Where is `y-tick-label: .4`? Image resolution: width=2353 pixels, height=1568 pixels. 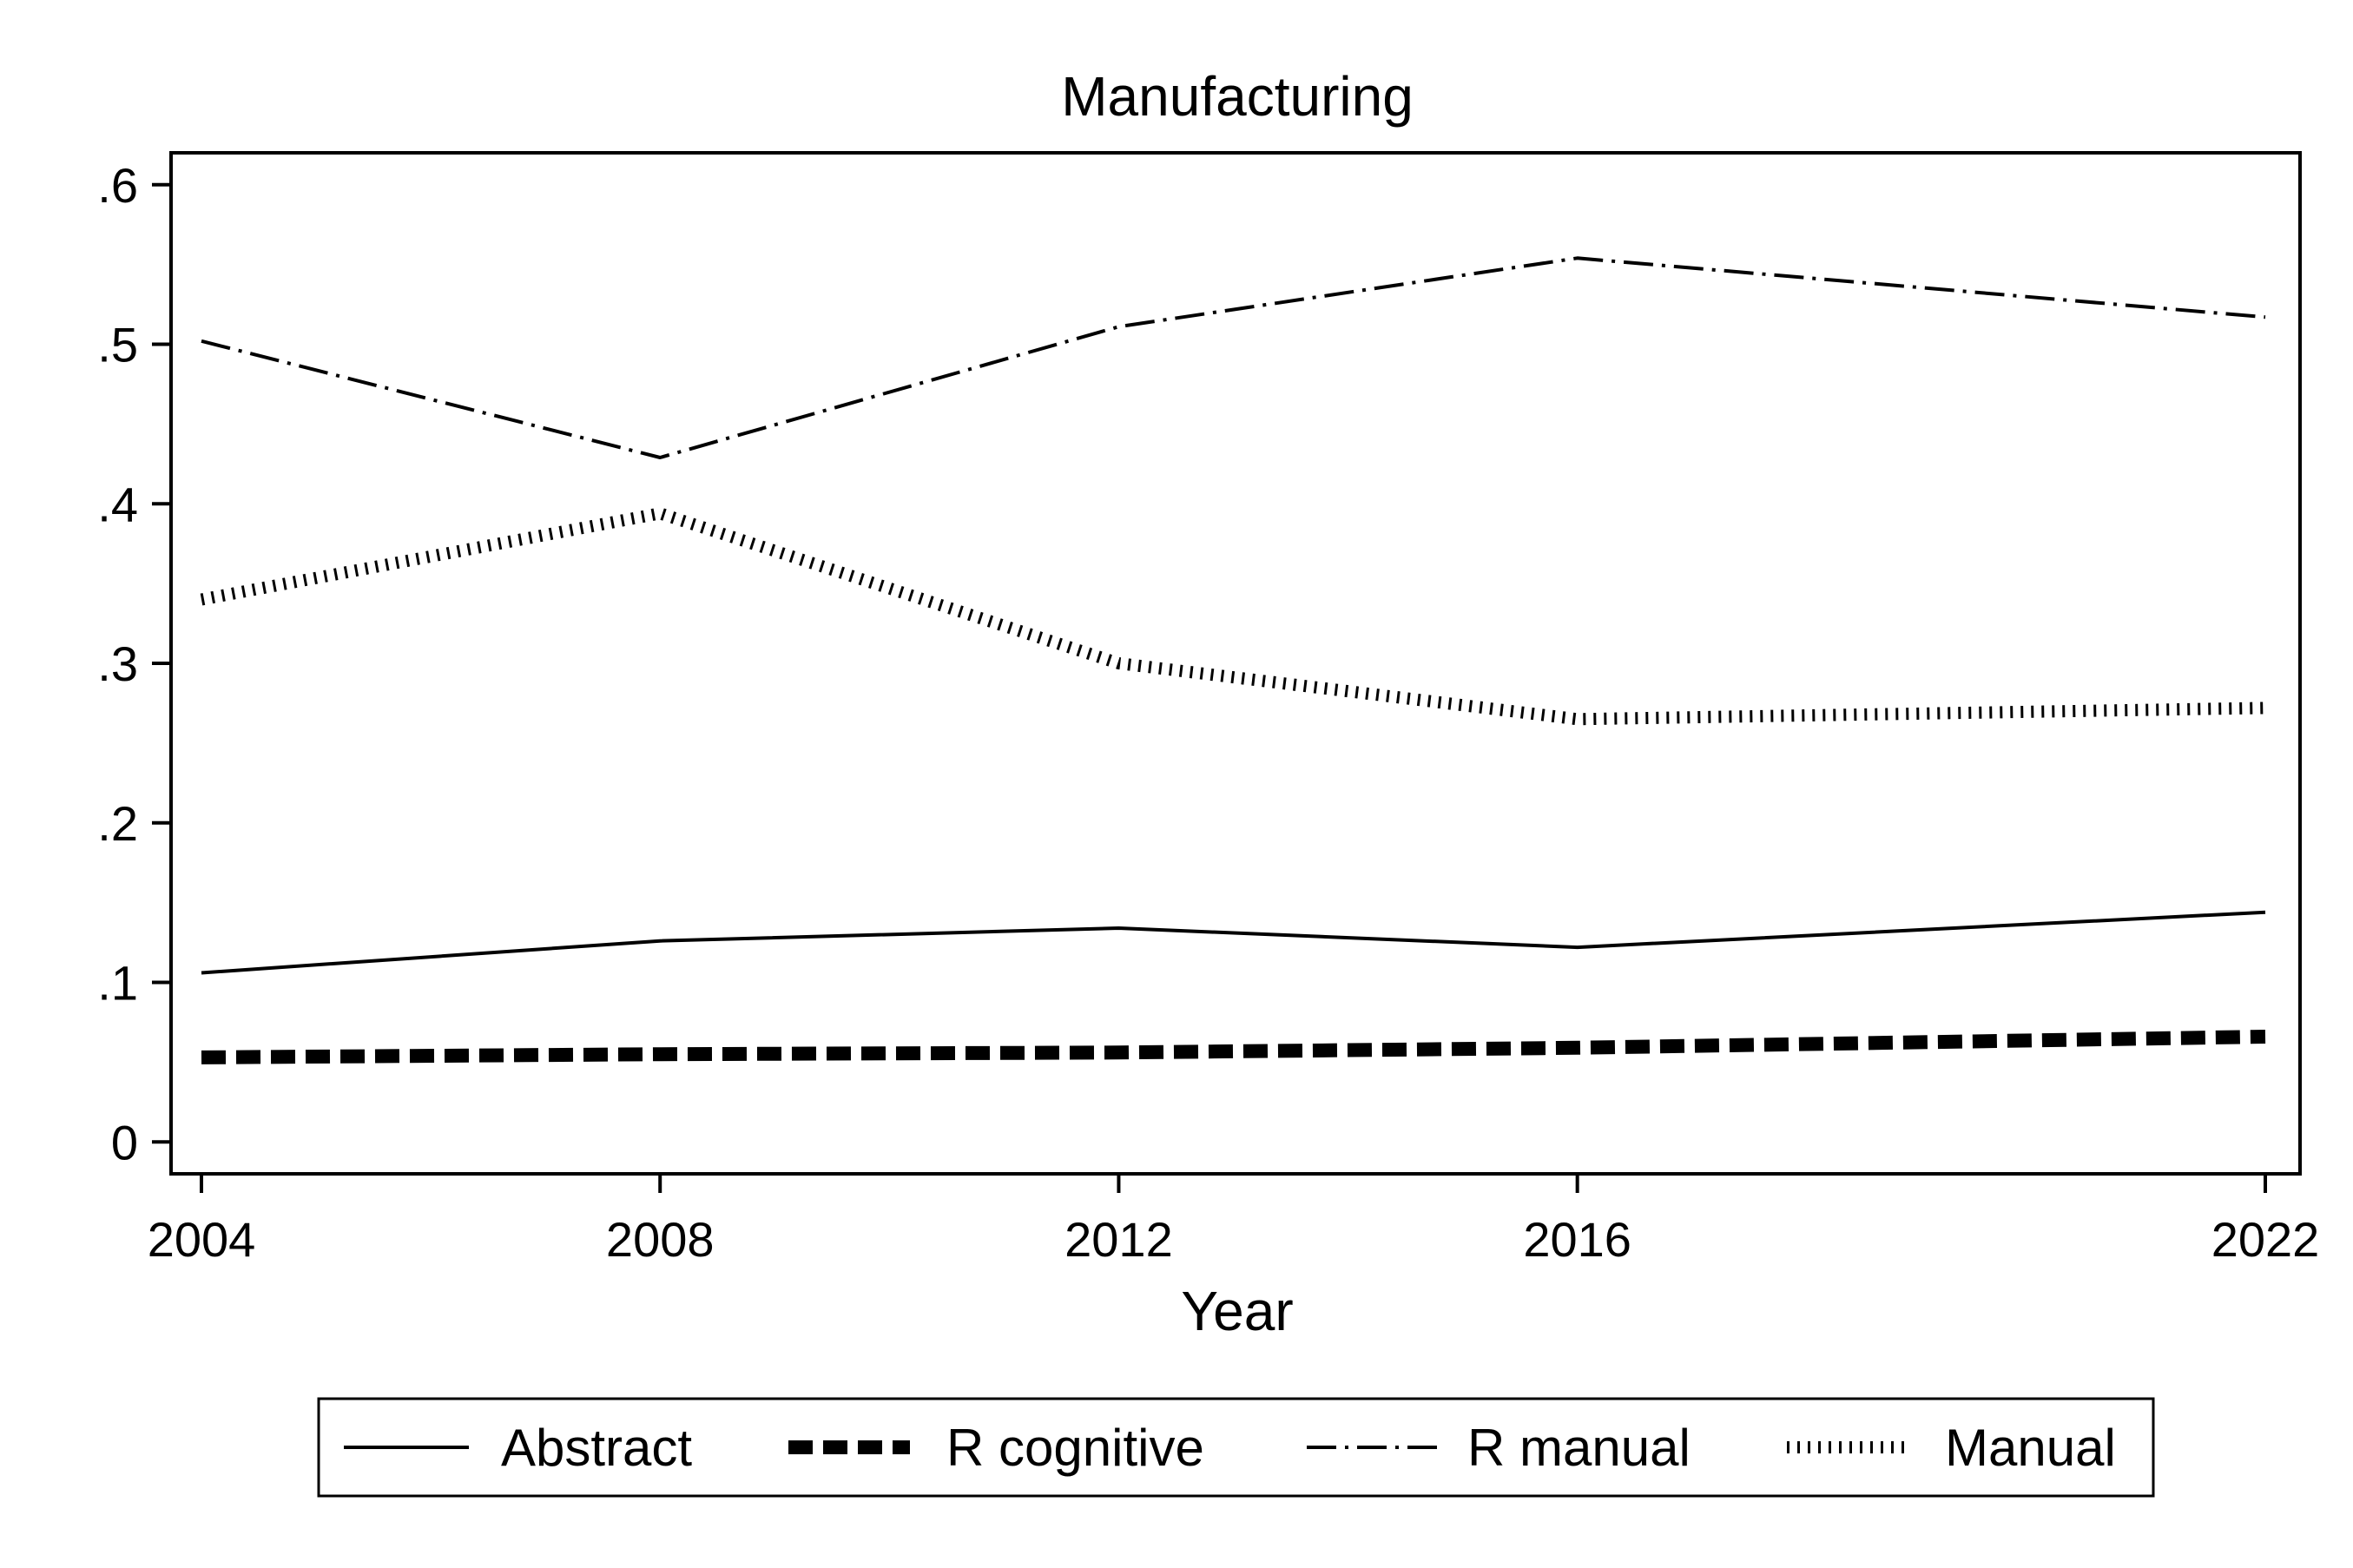
y-tick-label: .4 is located at coordinates (117, 504).